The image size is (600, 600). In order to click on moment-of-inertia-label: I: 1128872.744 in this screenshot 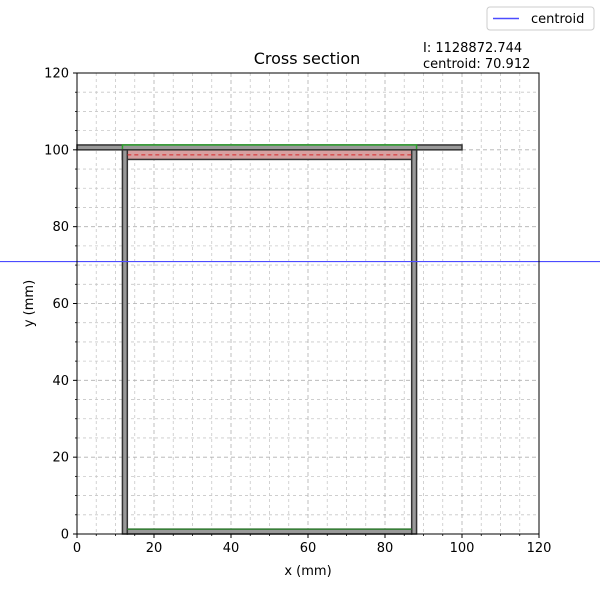, I will do `click(472, 48)`.